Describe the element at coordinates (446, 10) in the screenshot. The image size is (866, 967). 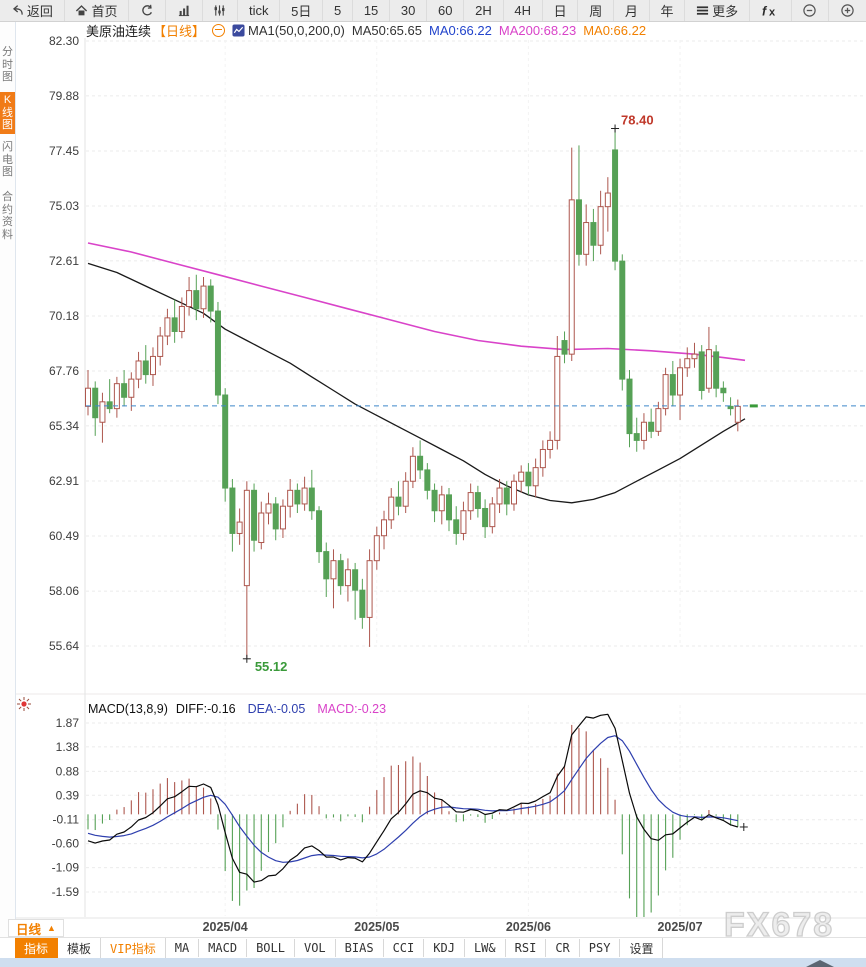
I see `toolbar-60-min-button: 60` at that location.